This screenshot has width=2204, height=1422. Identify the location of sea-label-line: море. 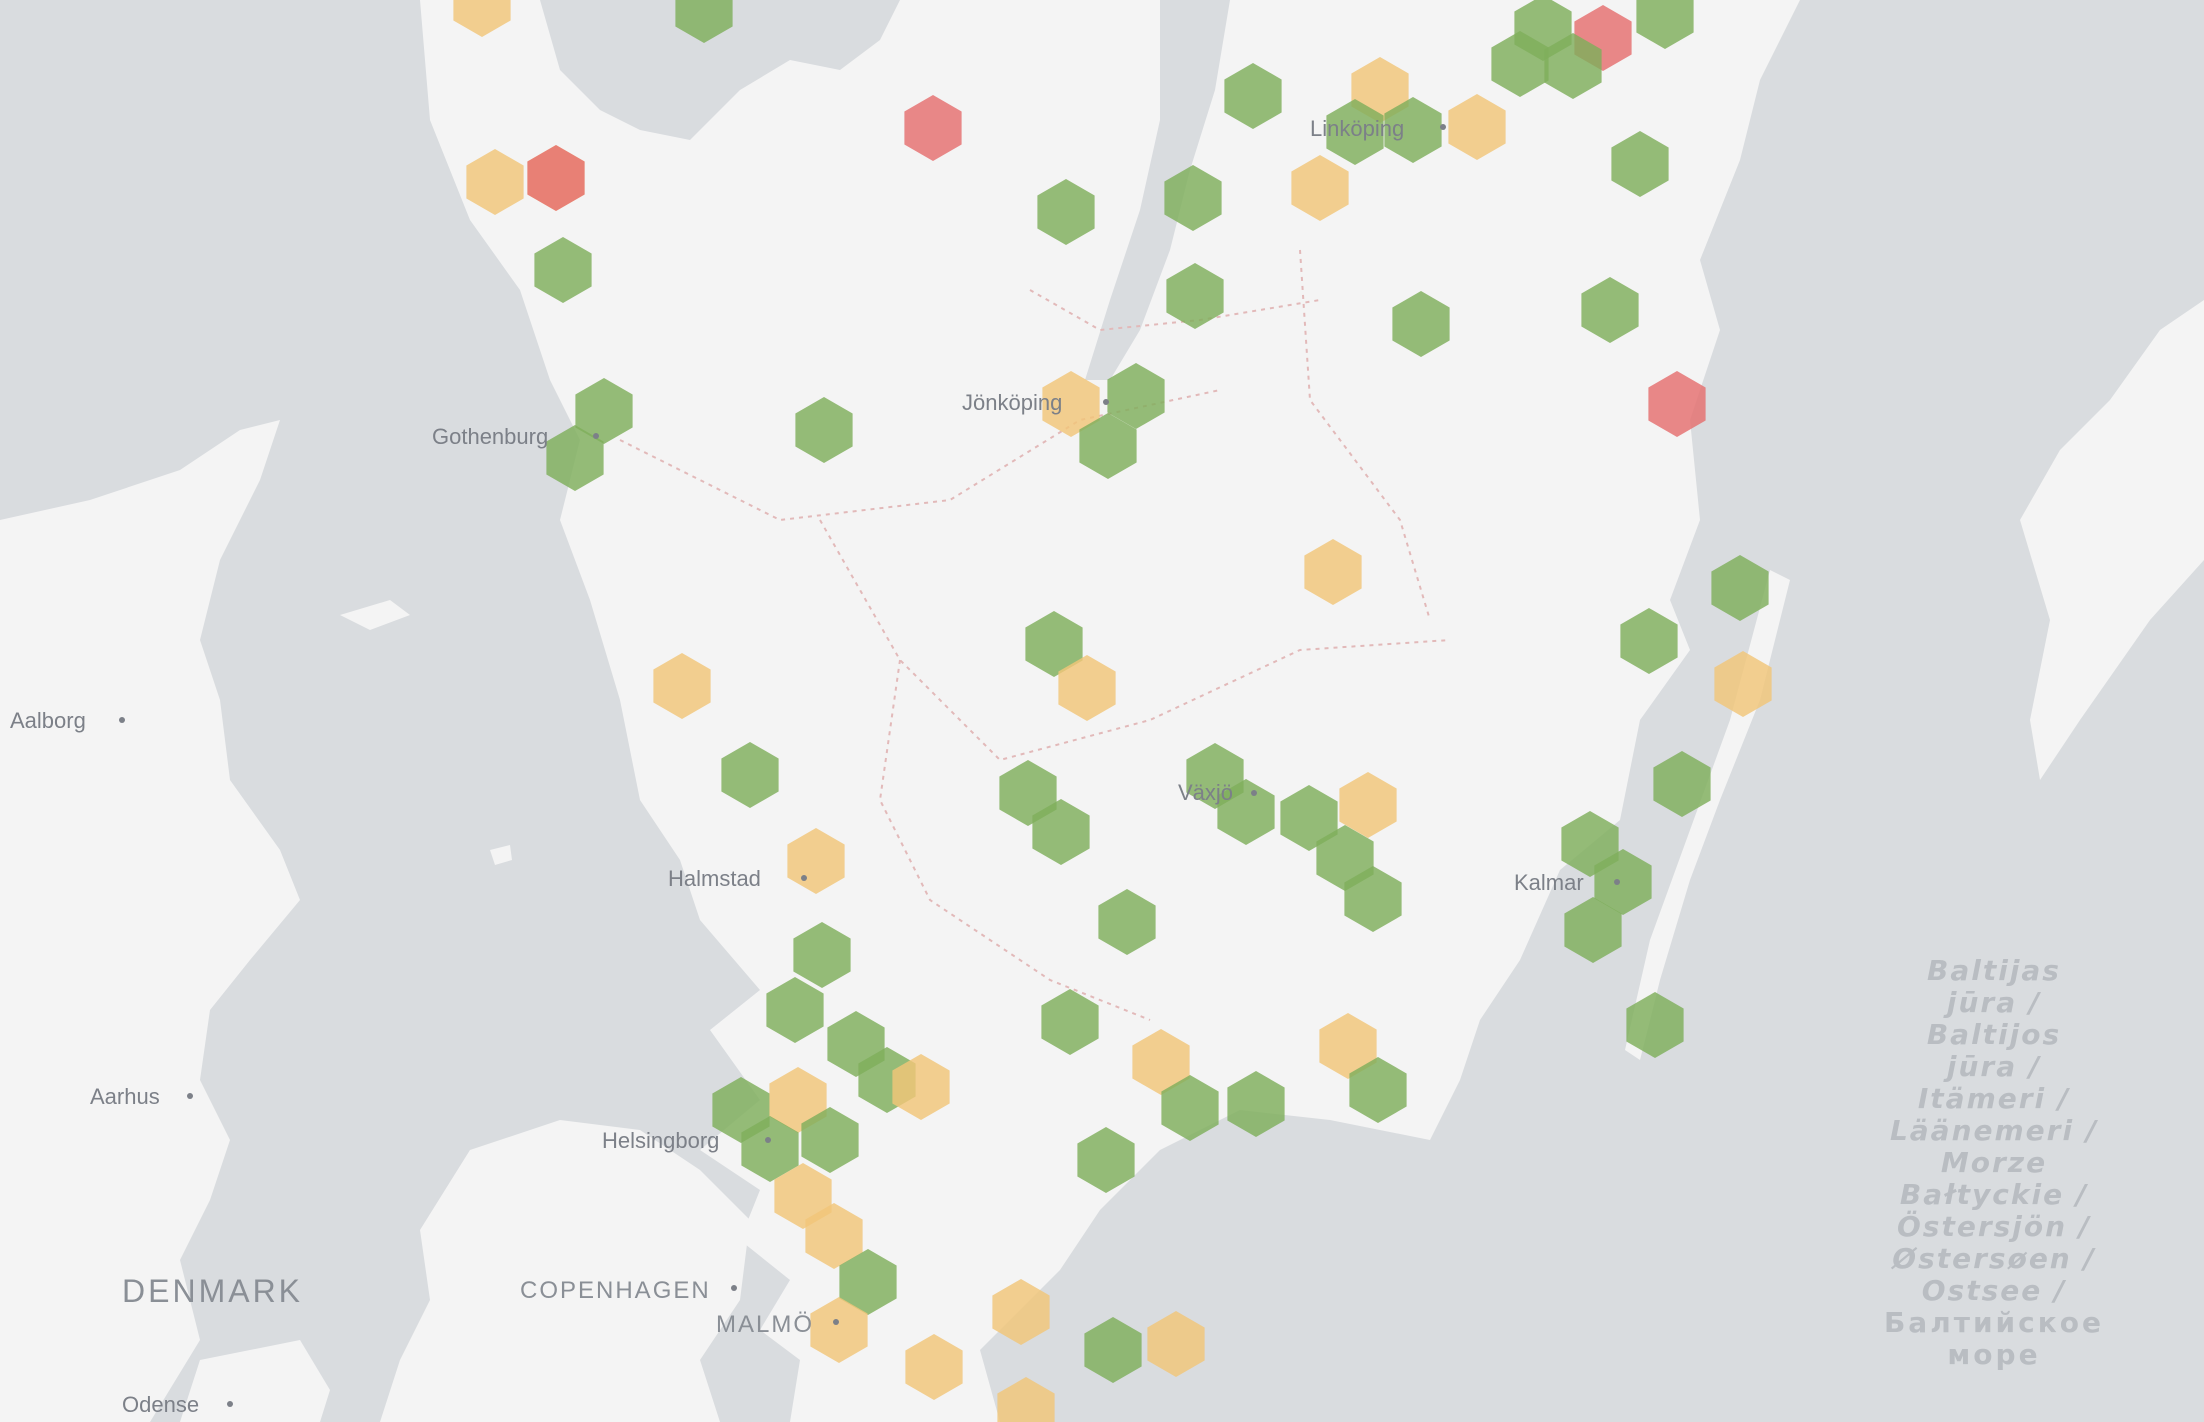
(1993, 1354).